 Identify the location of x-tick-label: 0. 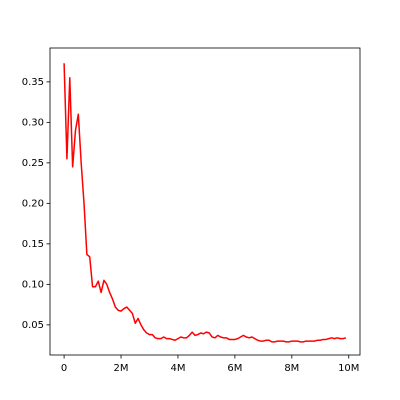
(64, 368).